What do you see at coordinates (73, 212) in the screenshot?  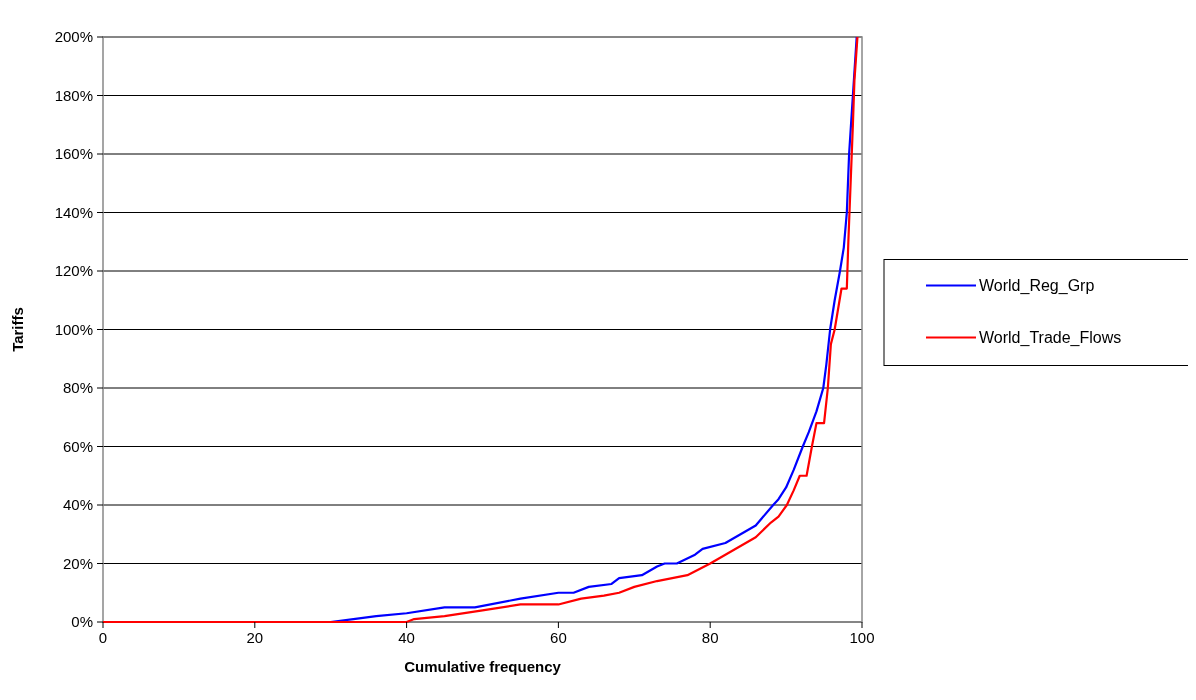 I see `y-tick-label: 140%` at bounding box center [73, 212].